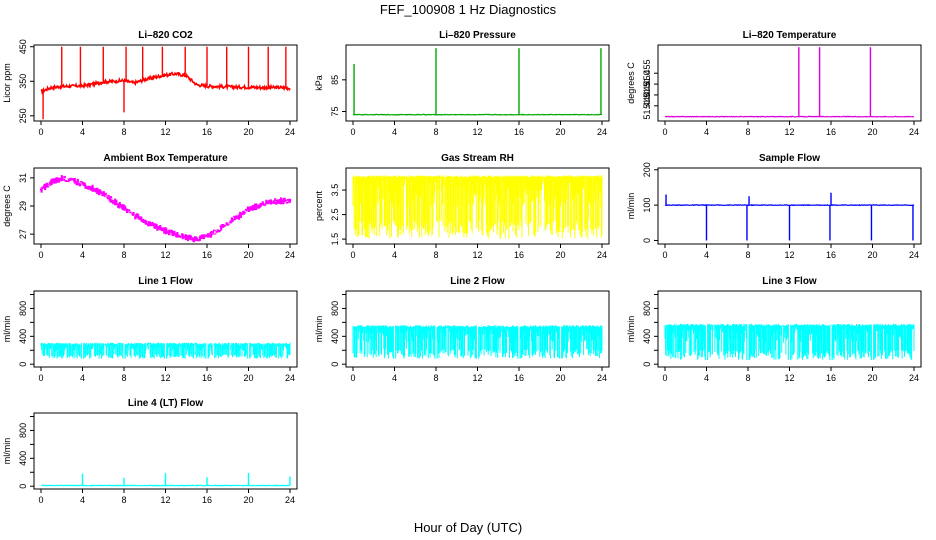  What do you see at coordinates (914, 378) in the screenshot?
I see `panel-9-xtick-label: 24` at bounding box center [914, 378].